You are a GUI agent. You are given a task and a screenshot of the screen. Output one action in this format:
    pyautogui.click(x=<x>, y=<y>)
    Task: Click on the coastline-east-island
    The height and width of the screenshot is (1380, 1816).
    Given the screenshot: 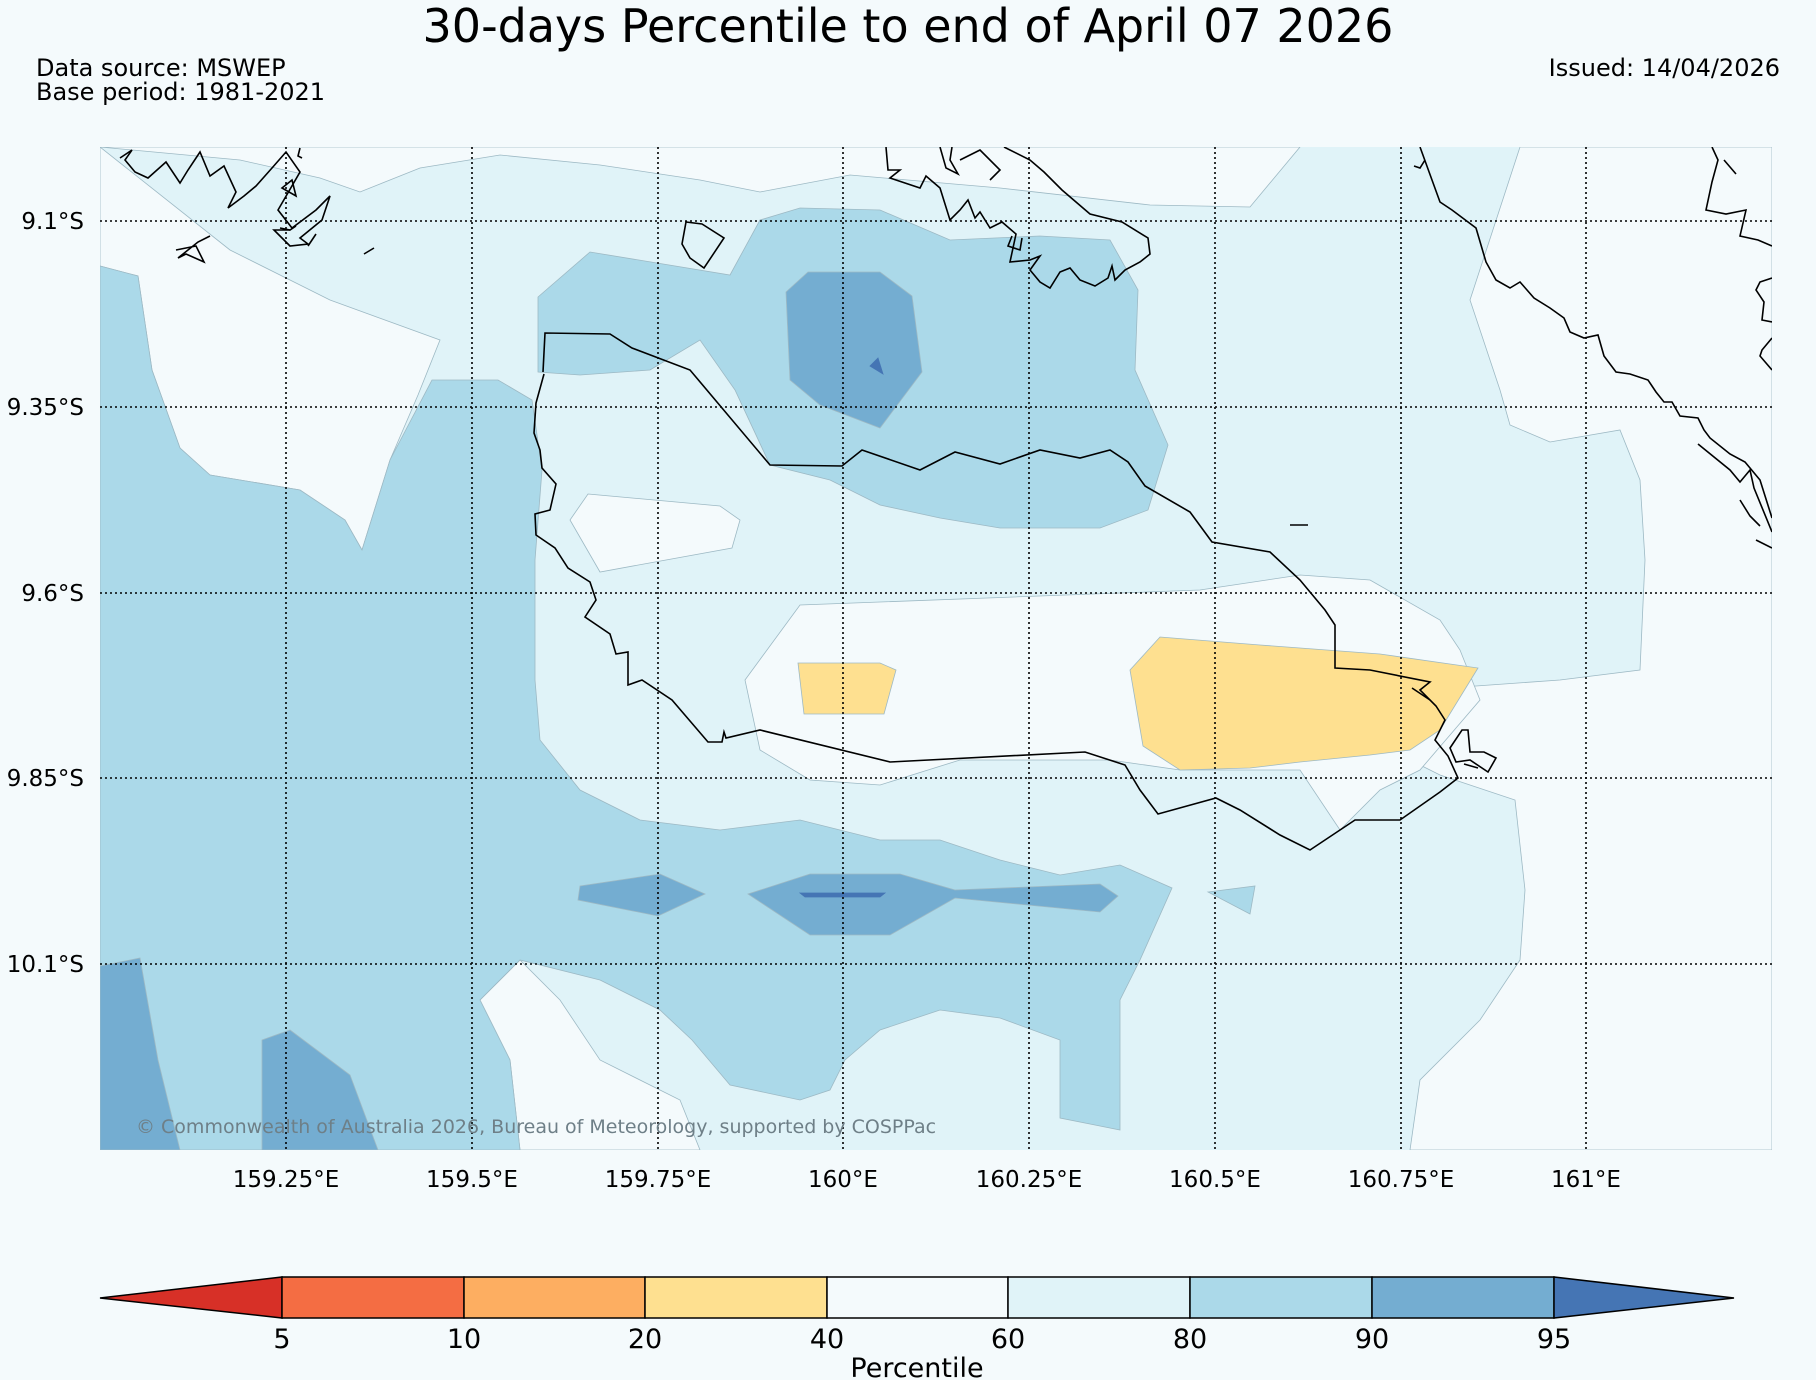 What is the action you would take?
    pyautogui.click(x=1473, y=751)
    